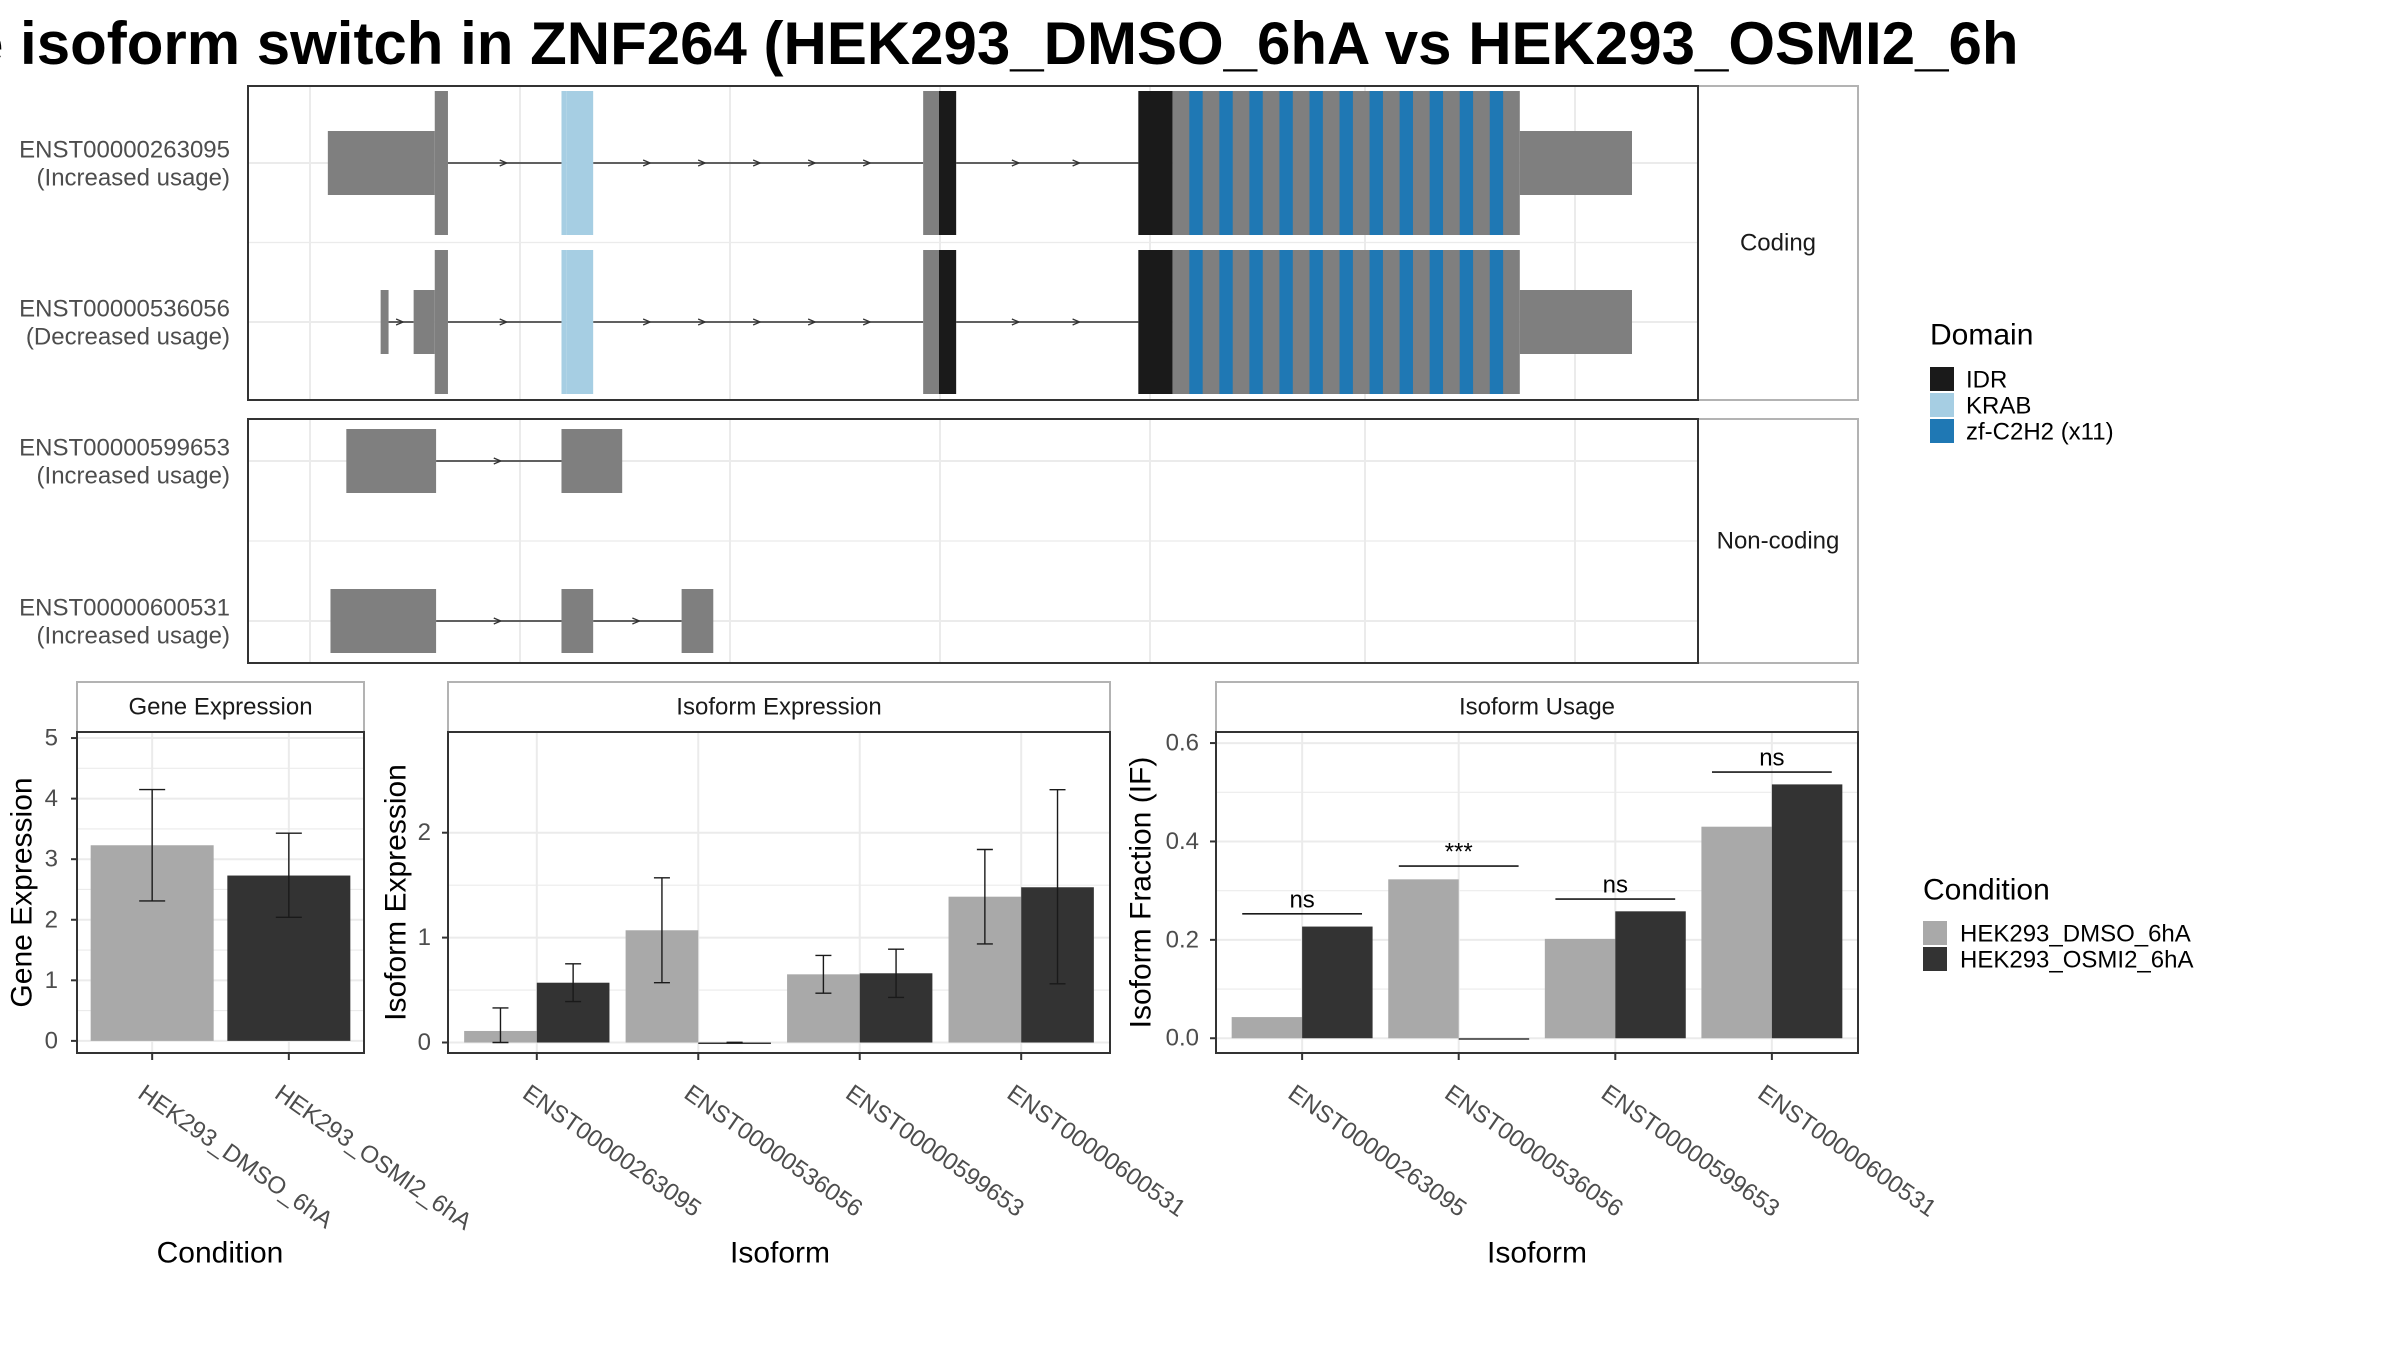  I want to click on isoform-id-label: ENST00000263095, so click(124, 150).